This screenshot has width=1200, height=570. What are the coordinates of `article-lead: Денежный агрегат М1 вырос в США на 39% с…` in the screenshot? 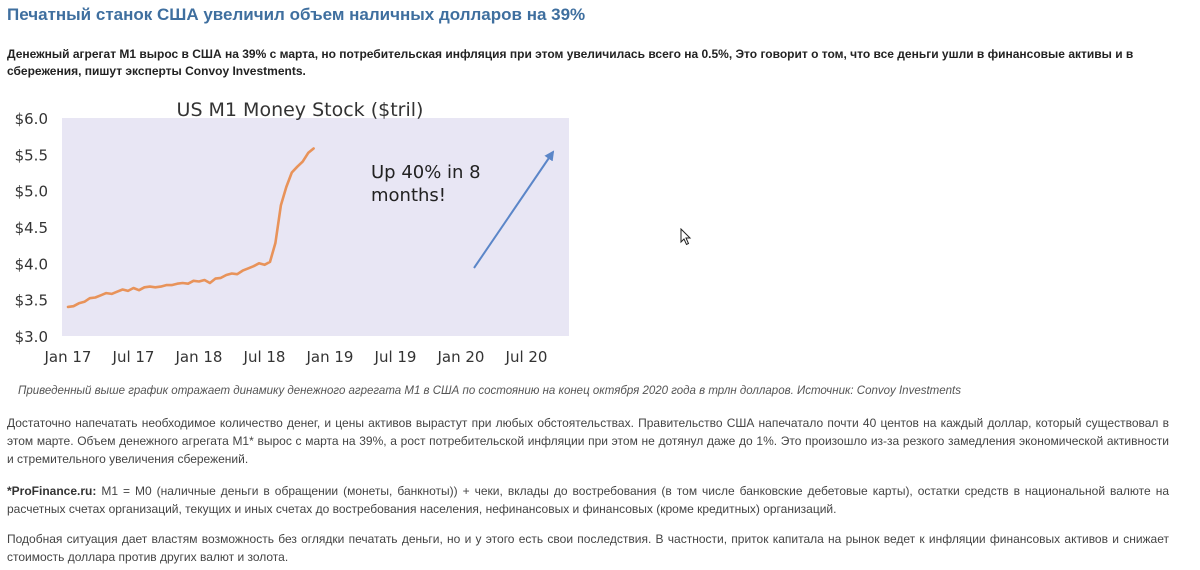 It's located at (570, 62).